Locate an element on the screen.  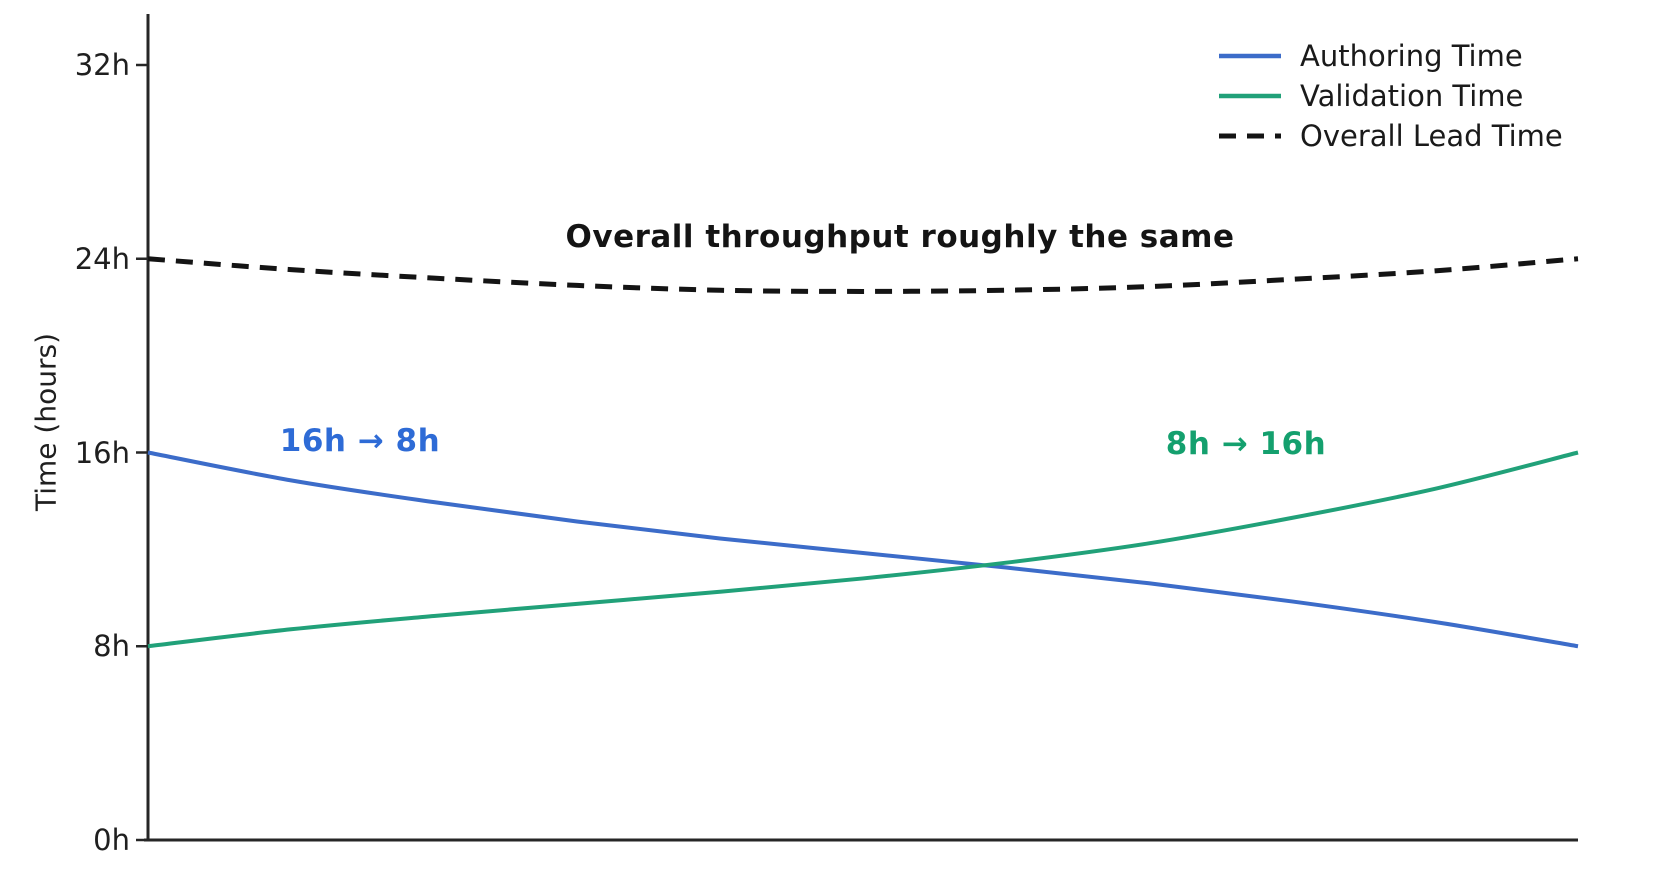
legend-label: Validation Time is located at coordinates (1412, 96).